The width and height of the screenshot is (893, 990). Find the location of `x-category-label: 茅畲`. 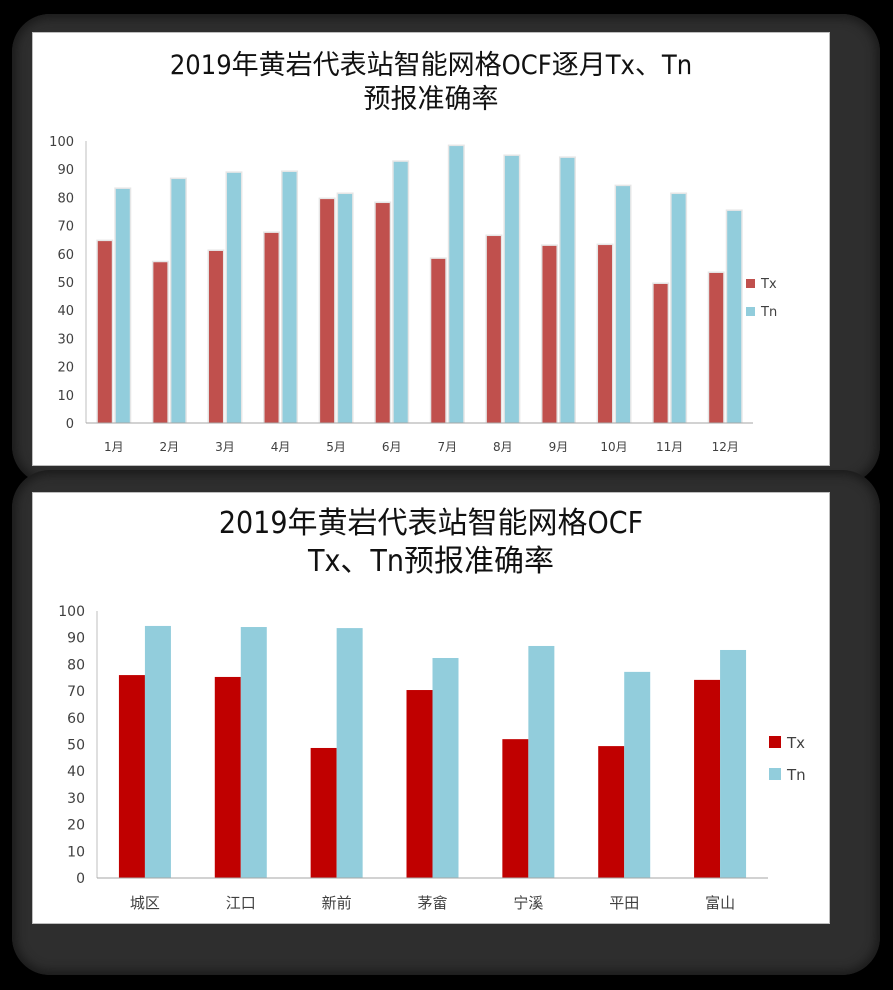

x-category-label: 茅畲 is located at coordinates (432, 903).